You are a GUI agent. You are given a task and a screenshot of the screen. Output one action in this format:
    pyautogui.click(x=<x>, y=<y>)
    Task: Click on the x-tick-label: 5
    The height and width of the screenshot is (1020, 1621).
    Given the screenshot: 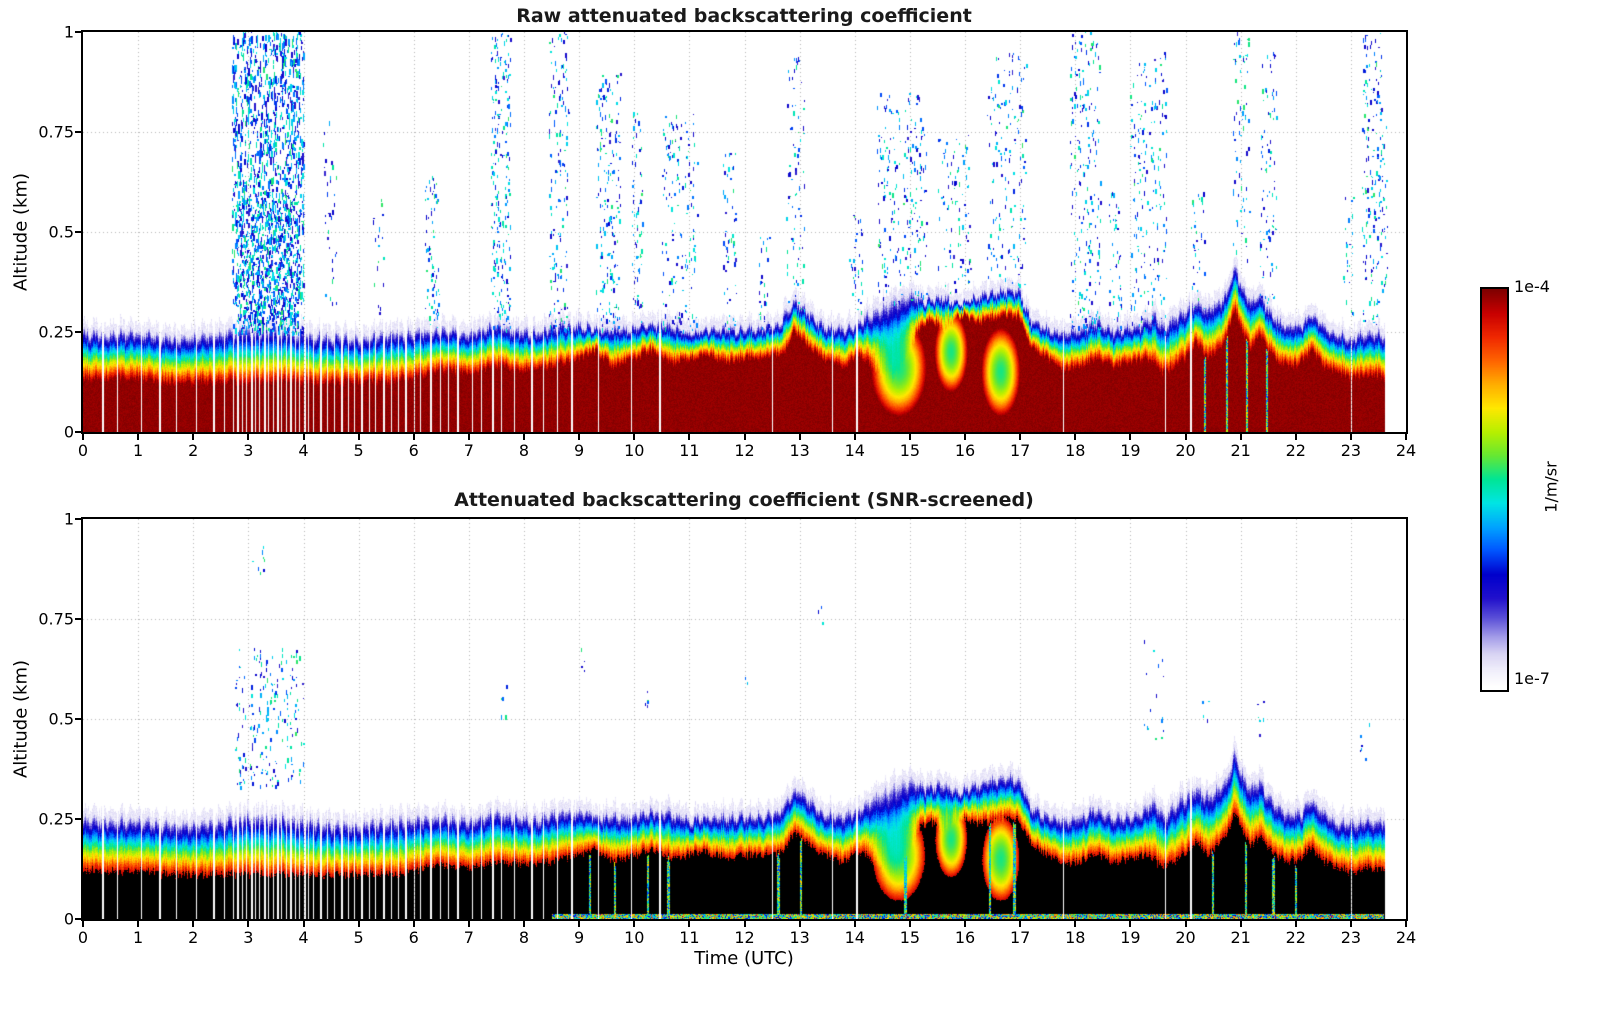 What is the action you would take?
    pyautogui.click(x=358, y=450)
    